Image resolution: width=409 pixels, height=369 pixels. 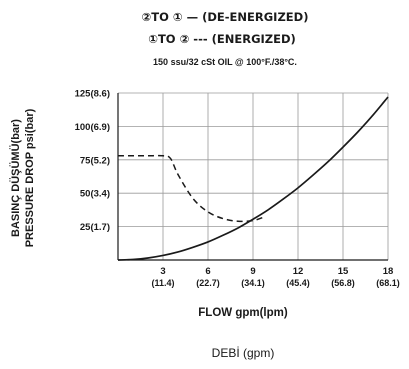 I want to click on y-tick-label: 75(5.2), so click(x=95, y=160).